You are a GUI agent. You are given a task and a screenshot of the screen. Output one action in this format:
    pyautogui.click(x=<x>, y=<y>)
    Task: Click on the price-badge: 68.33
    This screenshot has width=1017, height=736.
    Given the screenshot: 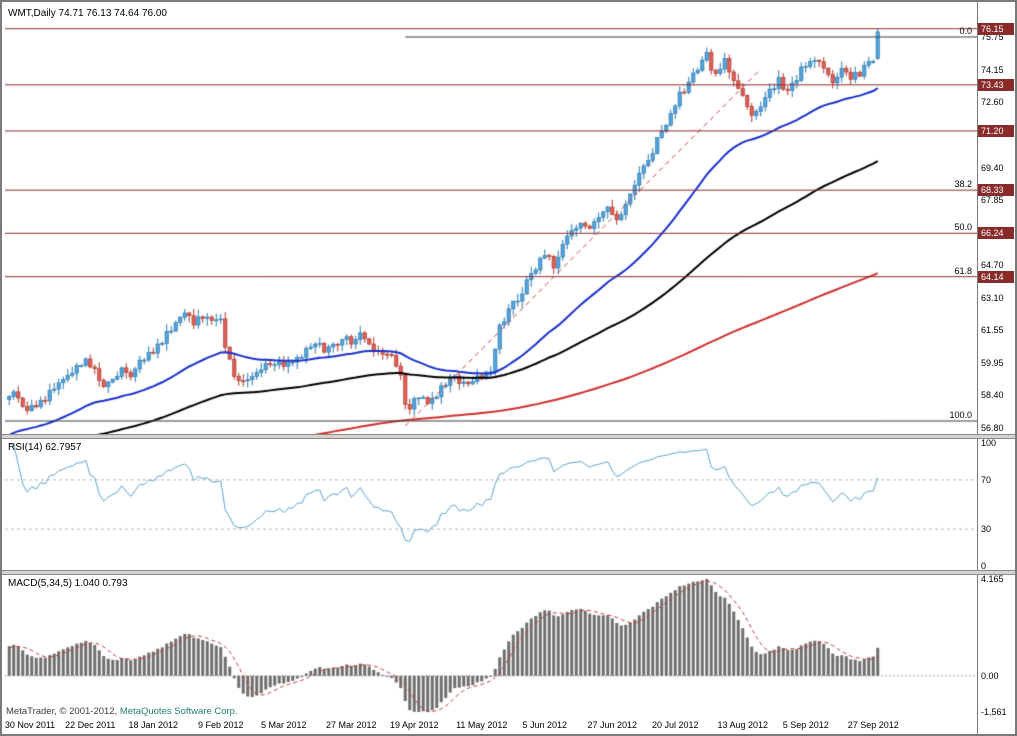 What is the action you would take?
    pyautogui.click(x=996, y=190)
    